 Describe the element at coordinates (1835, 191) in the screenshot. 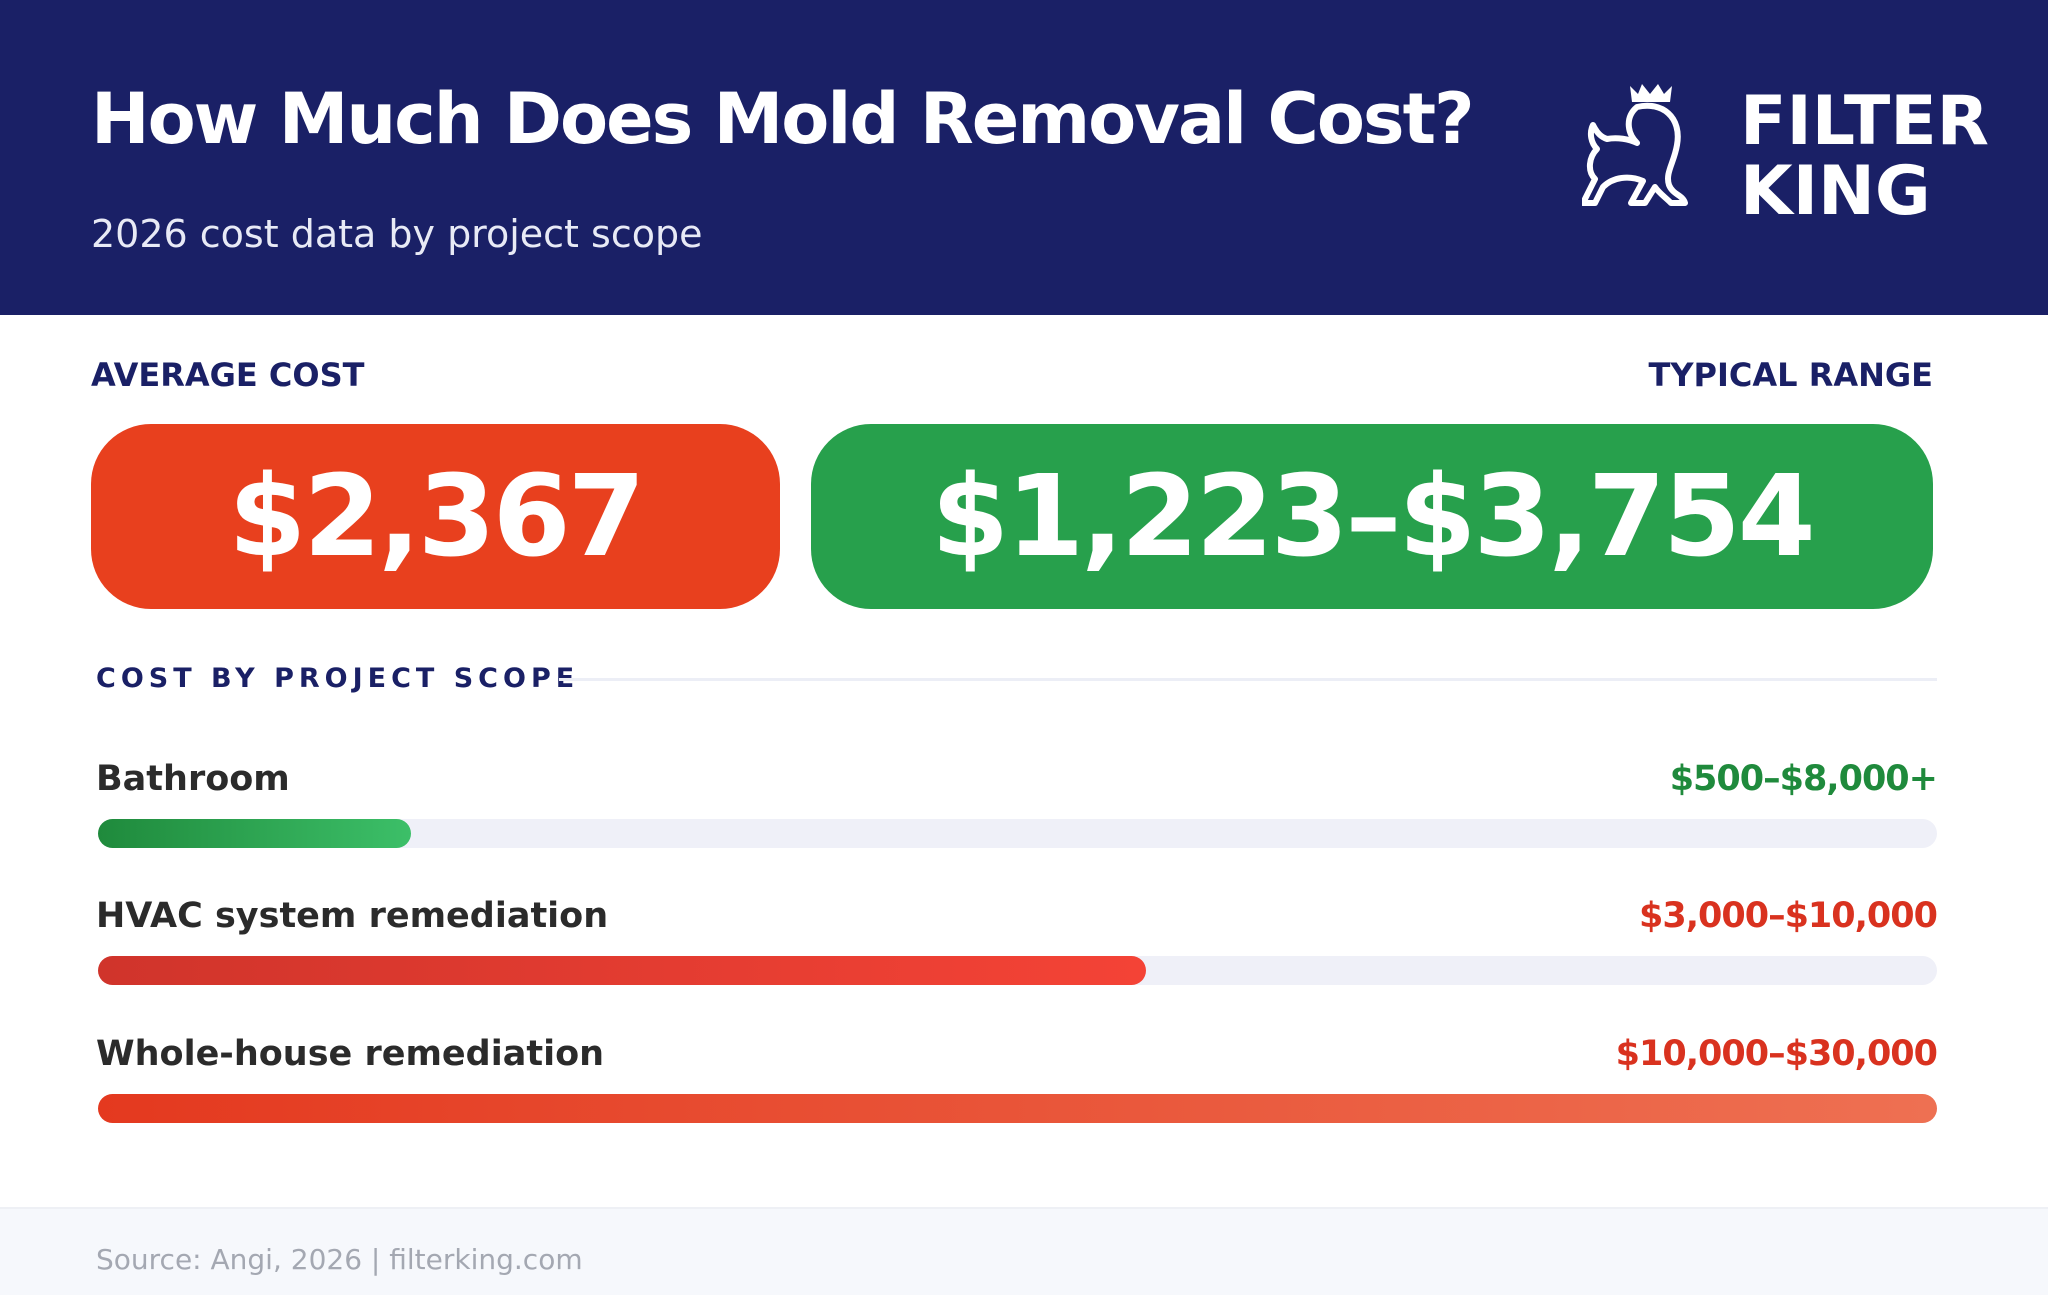

I see `brand-line: KING` at that location.